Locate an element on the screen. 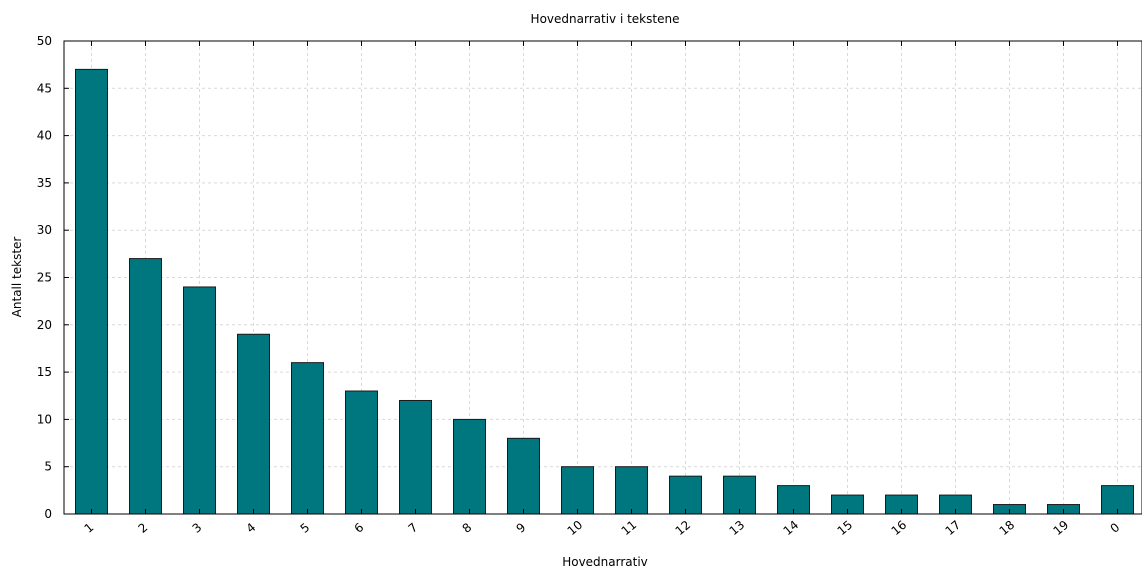  y-tick-label: 25 is located at coordinates (44, 278).